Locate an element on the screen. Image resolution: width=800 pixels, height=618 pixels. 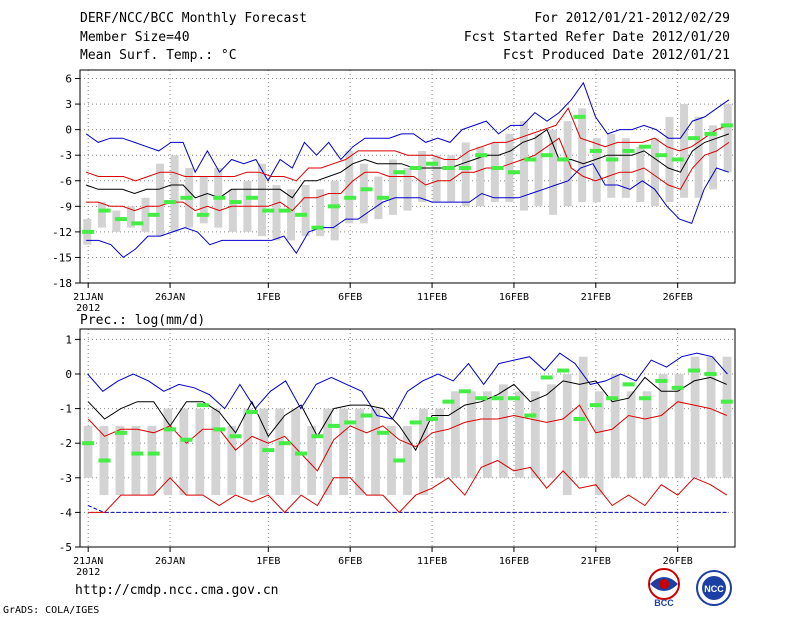
source-url: http://cmdp.ncc.cma.gov.cn is located at coordinates (177, 590).